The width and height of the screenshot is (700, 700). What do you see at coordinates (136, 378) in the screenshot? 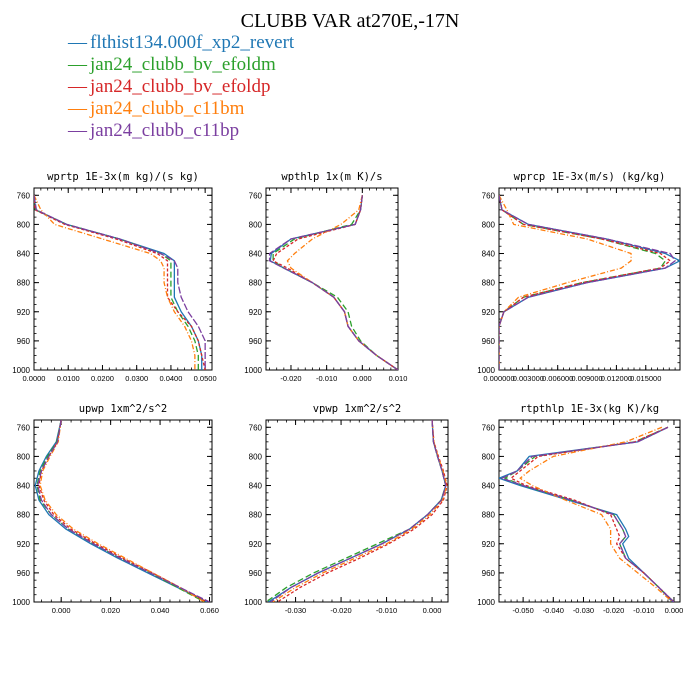
I see `x-tick-label: 0.0300` at bounding box center [136, 378].